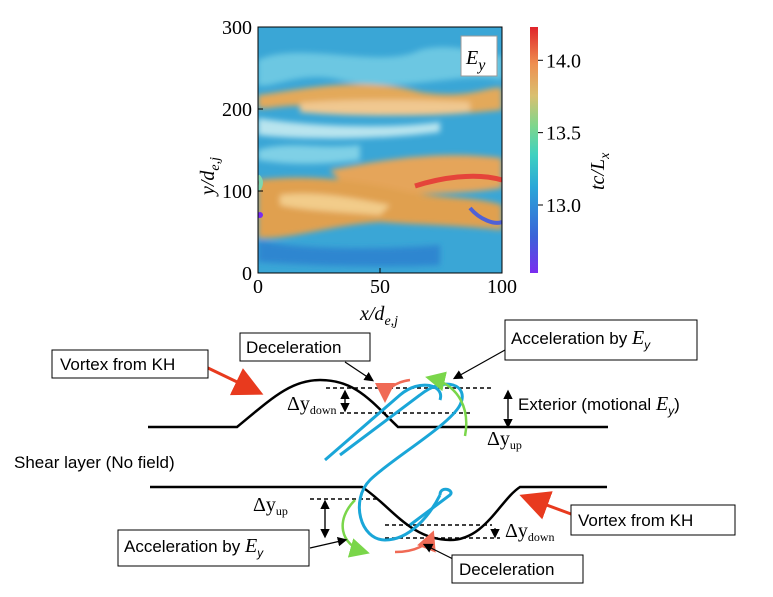  What do you see at coordinates (247, 274) in the screenshot?
I see `y-tick-label: 0` at bounding box center [247, 274].